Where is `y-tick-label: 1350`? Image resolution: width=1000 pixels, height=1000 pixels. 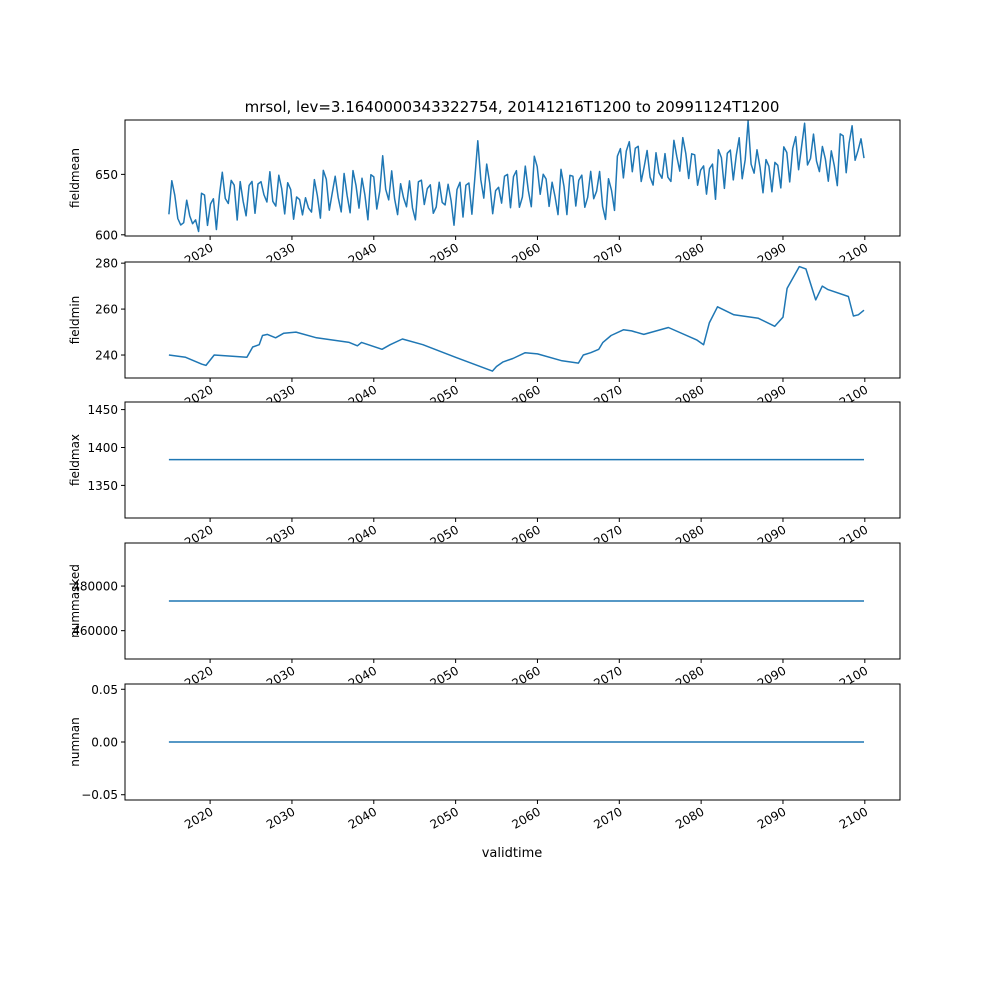 y-tick-label: 1350 is located at coordinates (102, 486).